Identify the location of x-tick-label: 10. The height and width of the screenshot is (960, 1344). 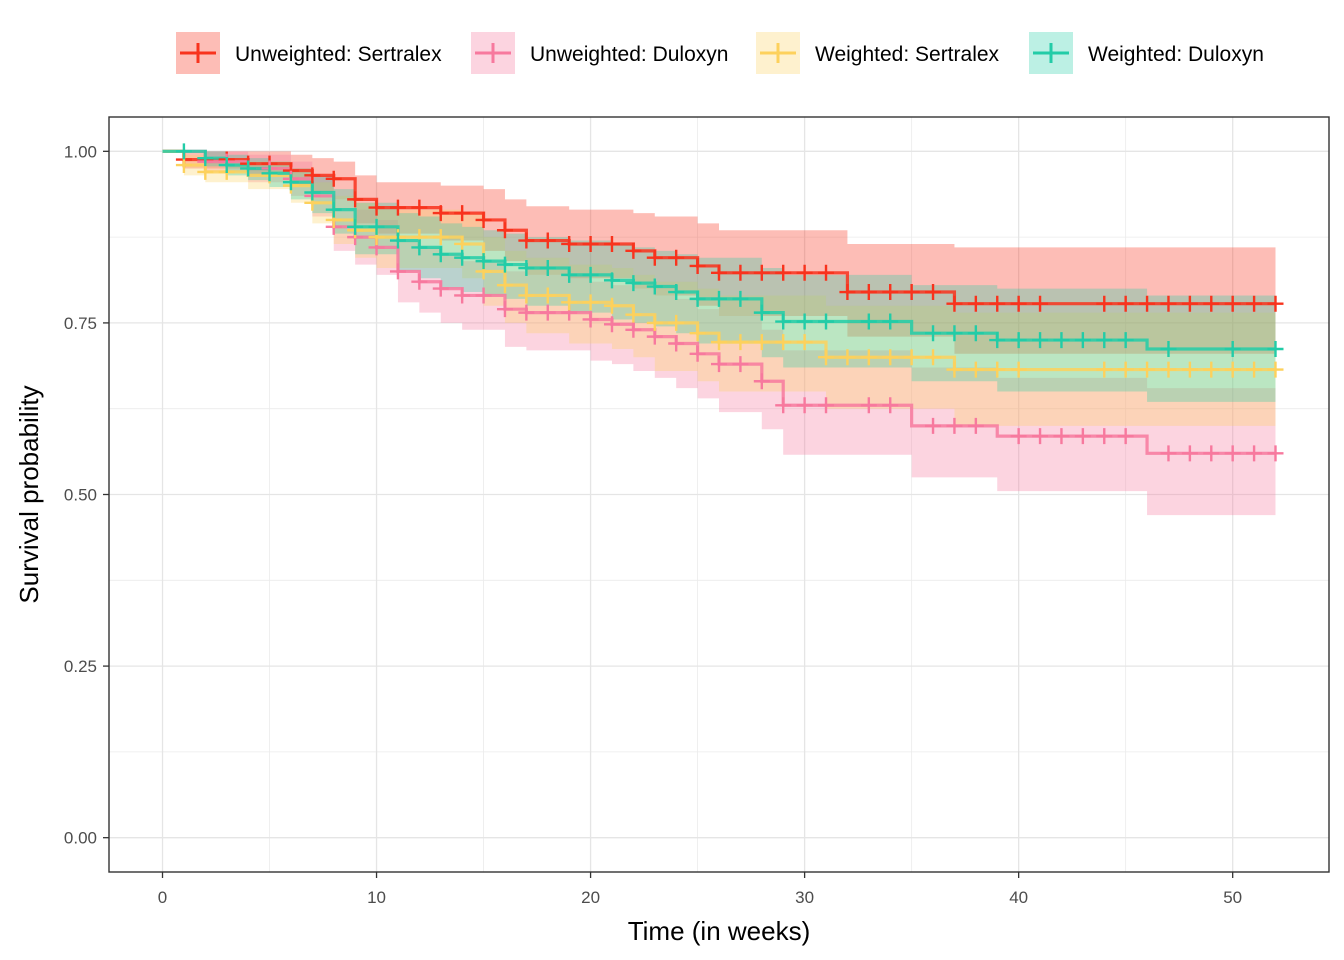
(376, 897).